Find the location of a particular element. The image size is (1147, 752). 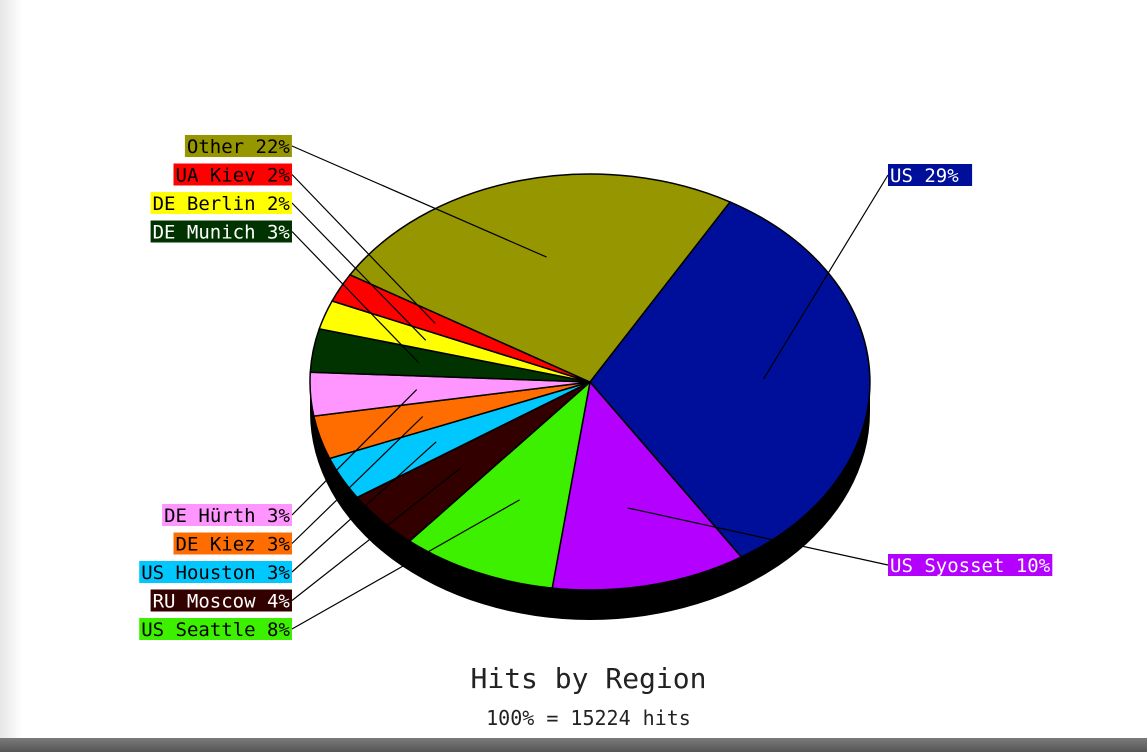

label-bg-us-syosset is located at coordinates (970, 565).